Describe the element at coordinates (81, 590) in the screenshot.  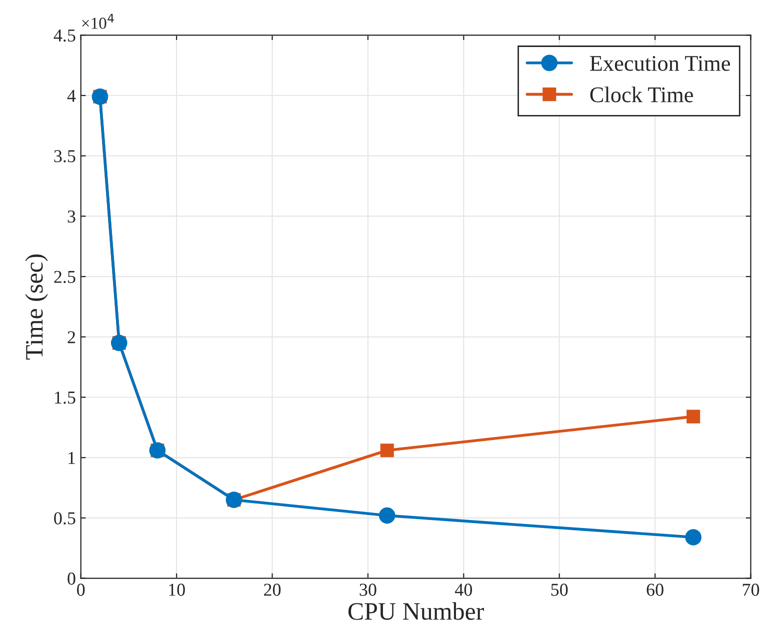
I see `x-tick-label: 0` at that location.